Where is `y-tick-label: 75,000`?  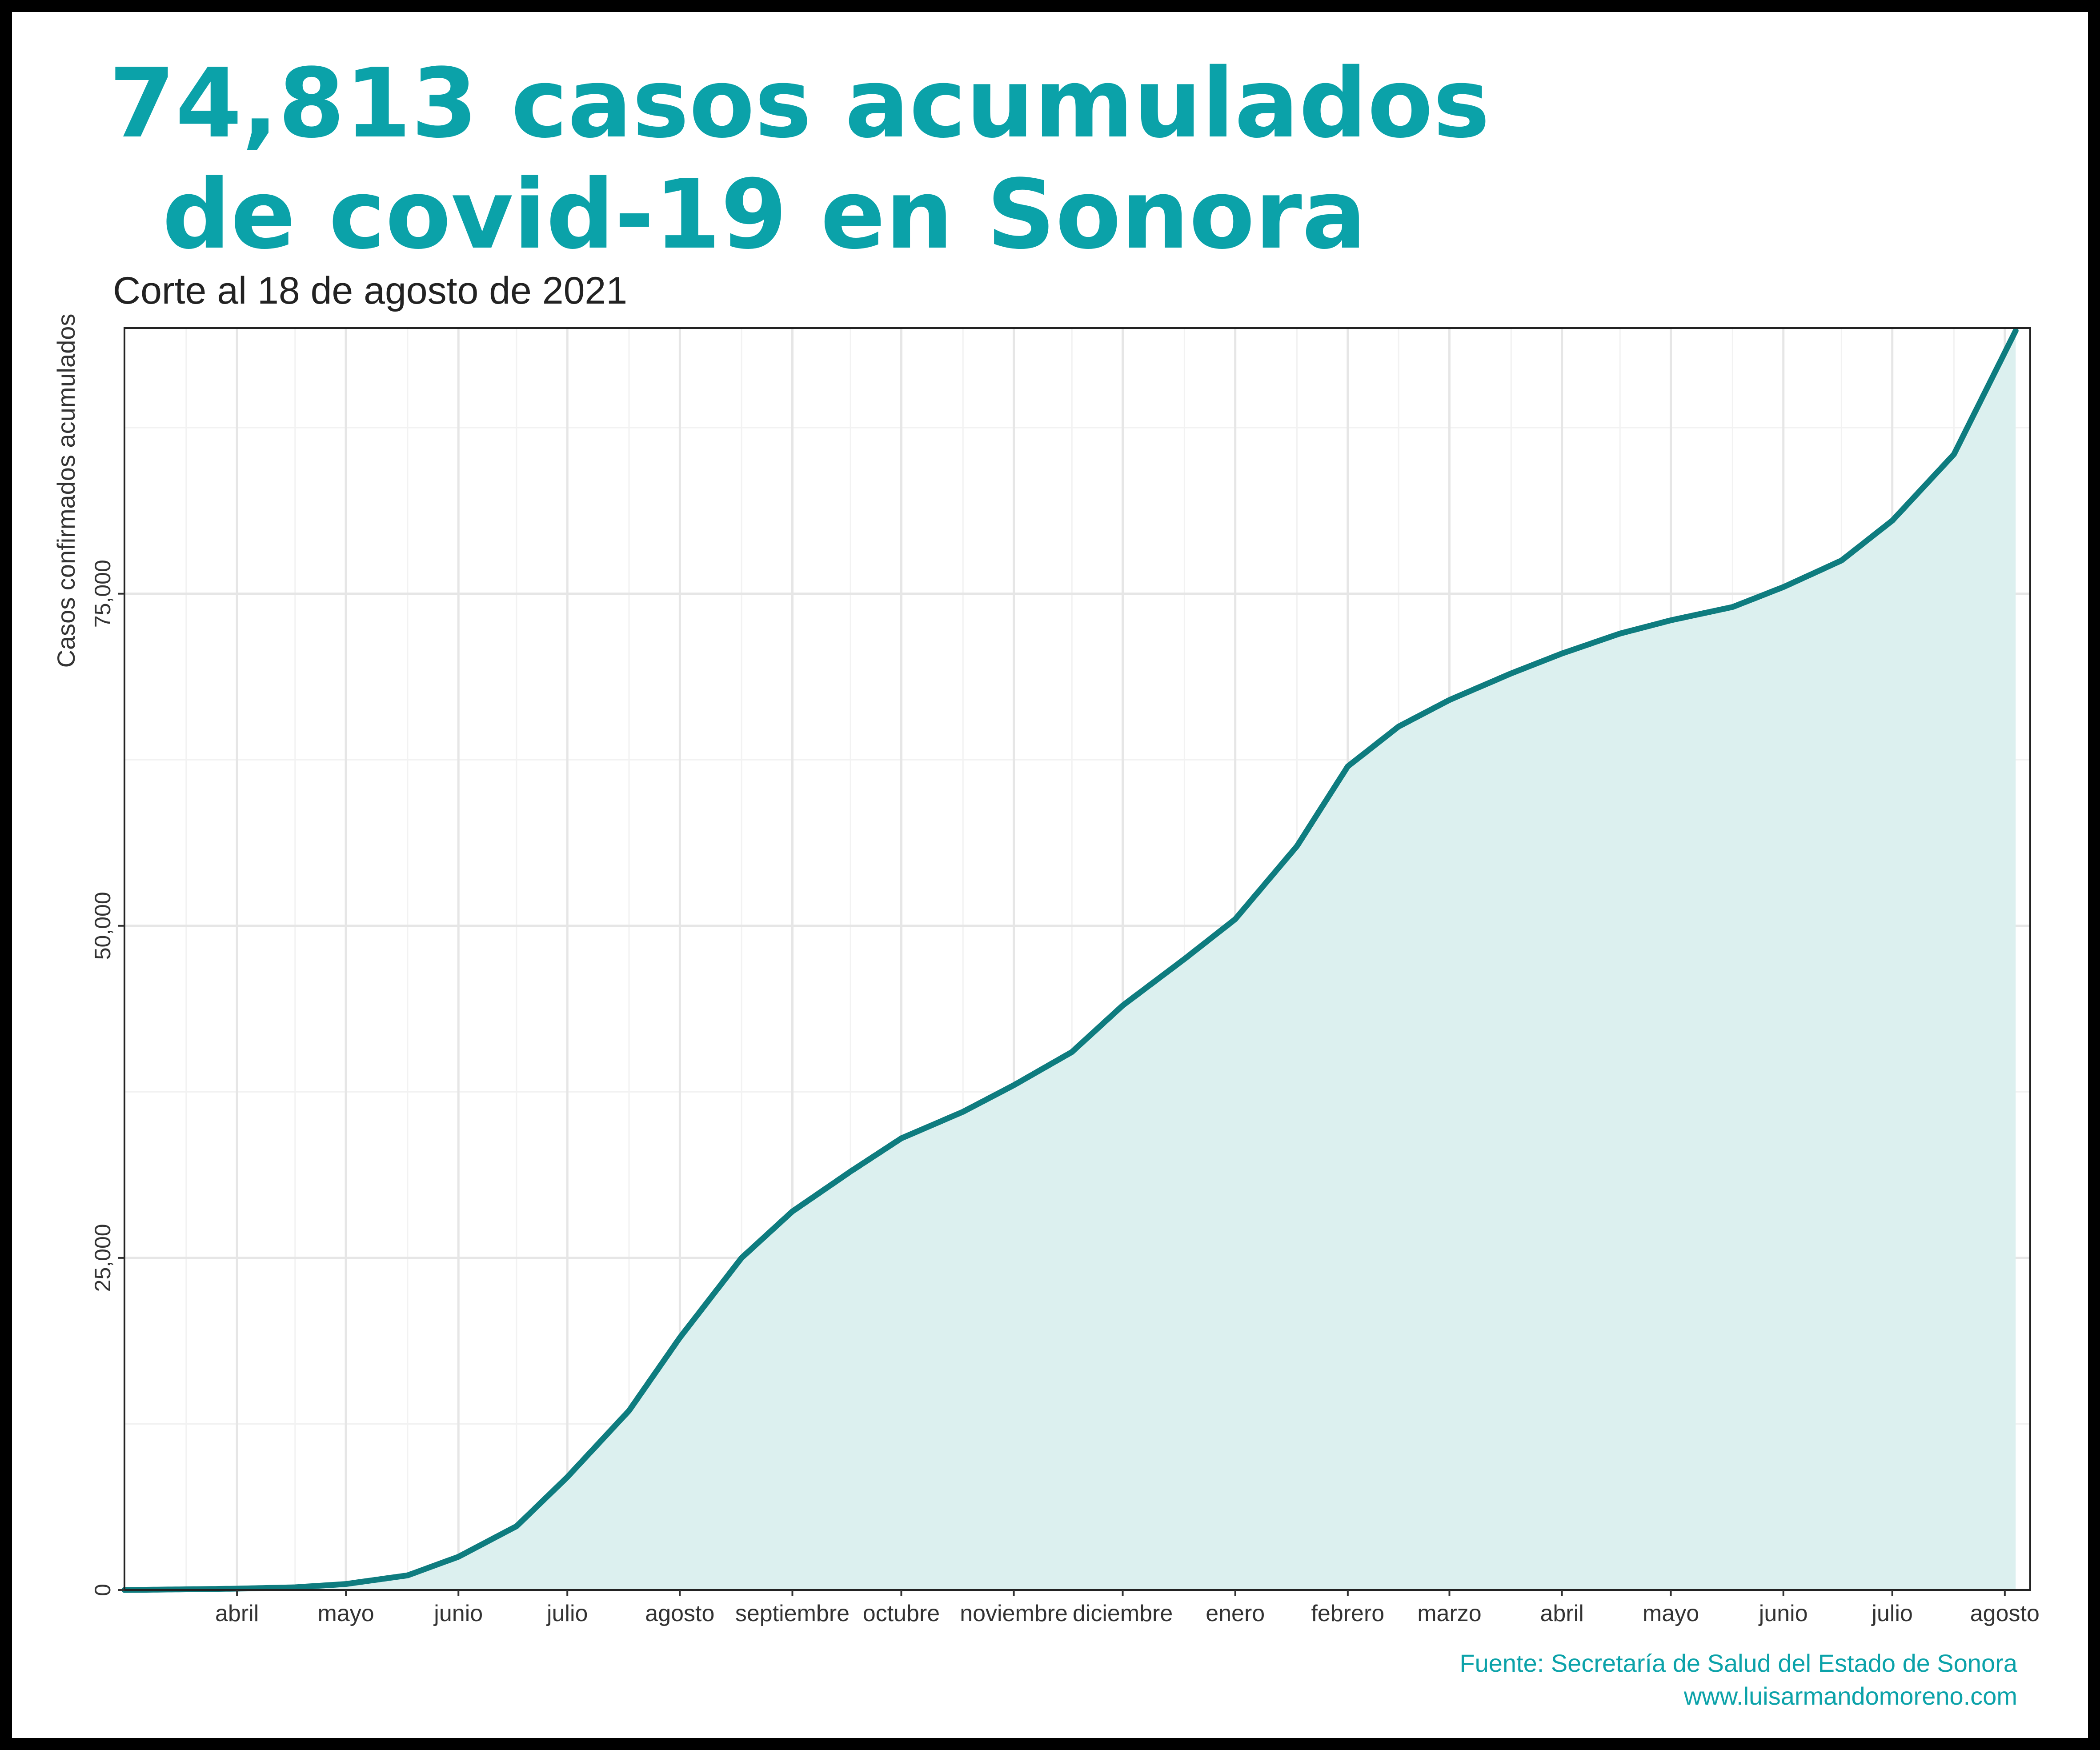
y-tick-label: 75,000 is located at coordinates (103, 594).